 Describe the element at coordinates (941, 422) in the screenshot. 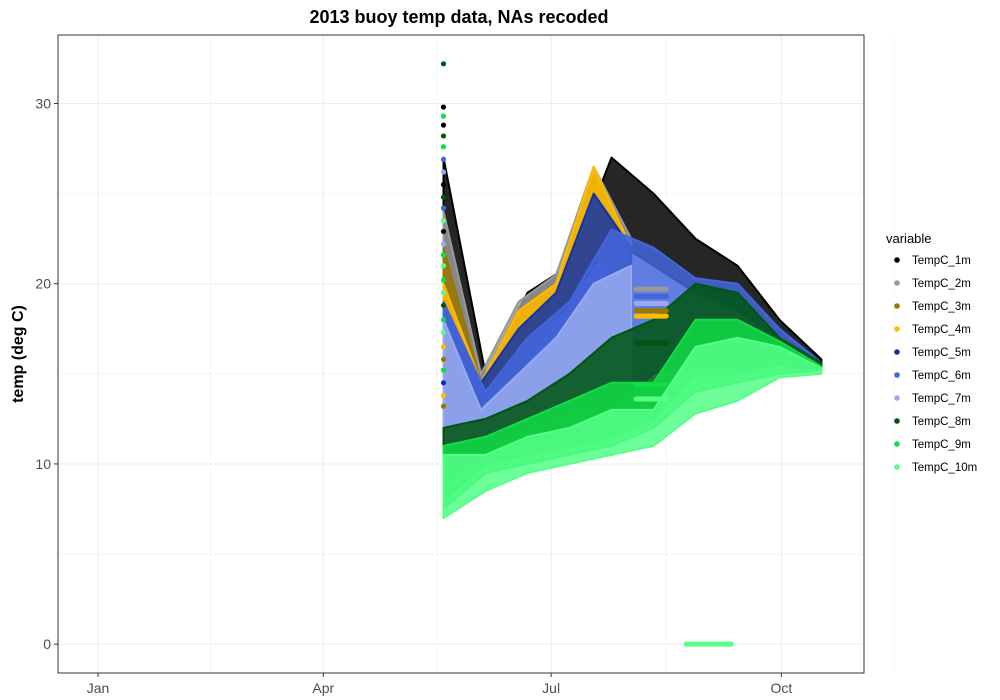

I see `legend-label: TempC_8m` at that location.